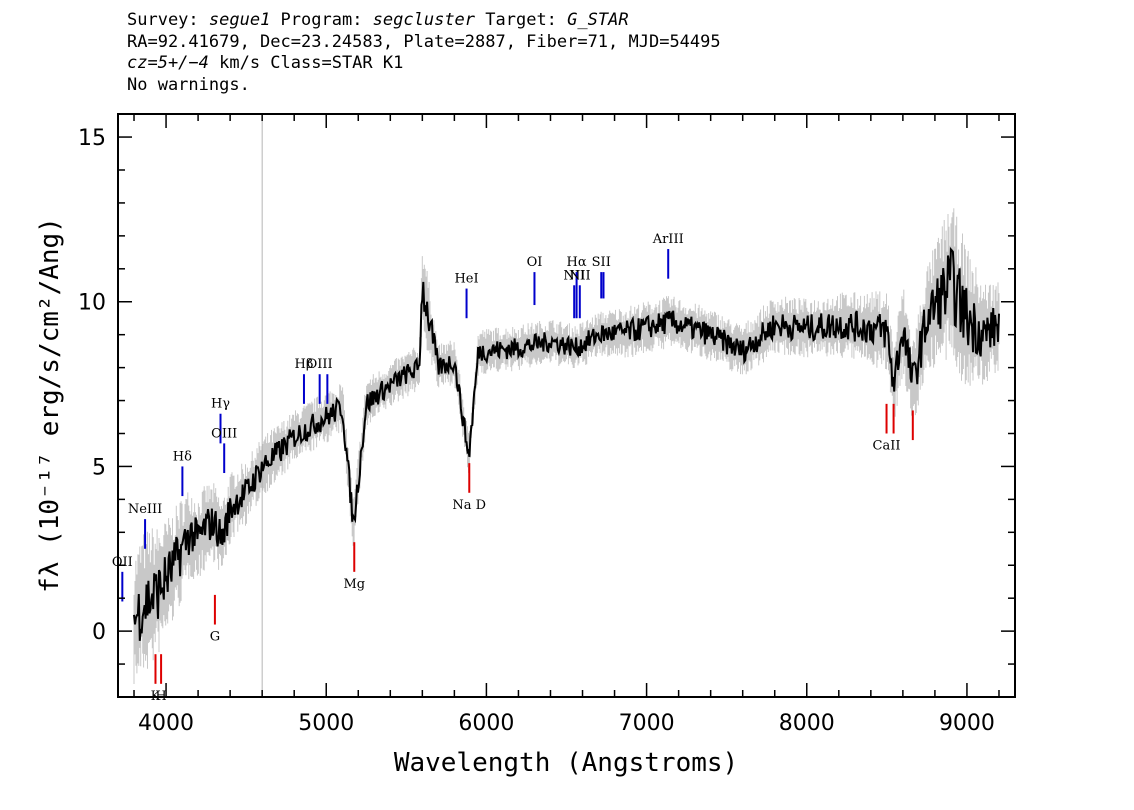  What do you see at coordinates (306, 63) in the screenshot?
I see `class-text: km/s Class=STAR K1` at bounding box center [306, 63].